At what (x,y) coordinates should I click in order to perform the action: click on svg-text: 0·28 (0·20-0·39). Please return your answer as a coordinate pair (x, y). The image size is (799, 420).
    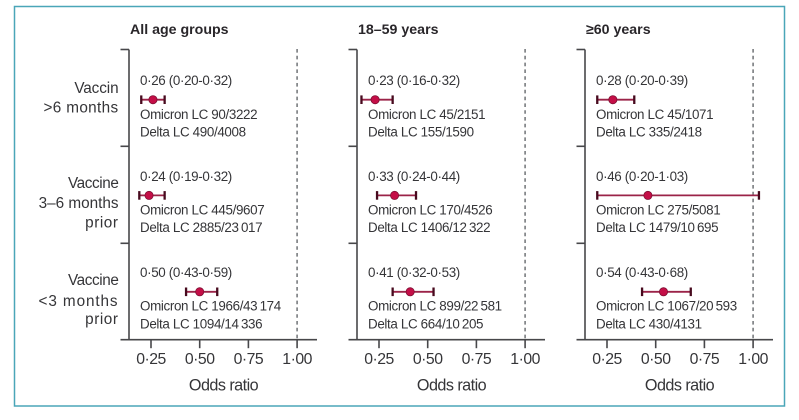
    Looking at the image, I should click on (642, 80).